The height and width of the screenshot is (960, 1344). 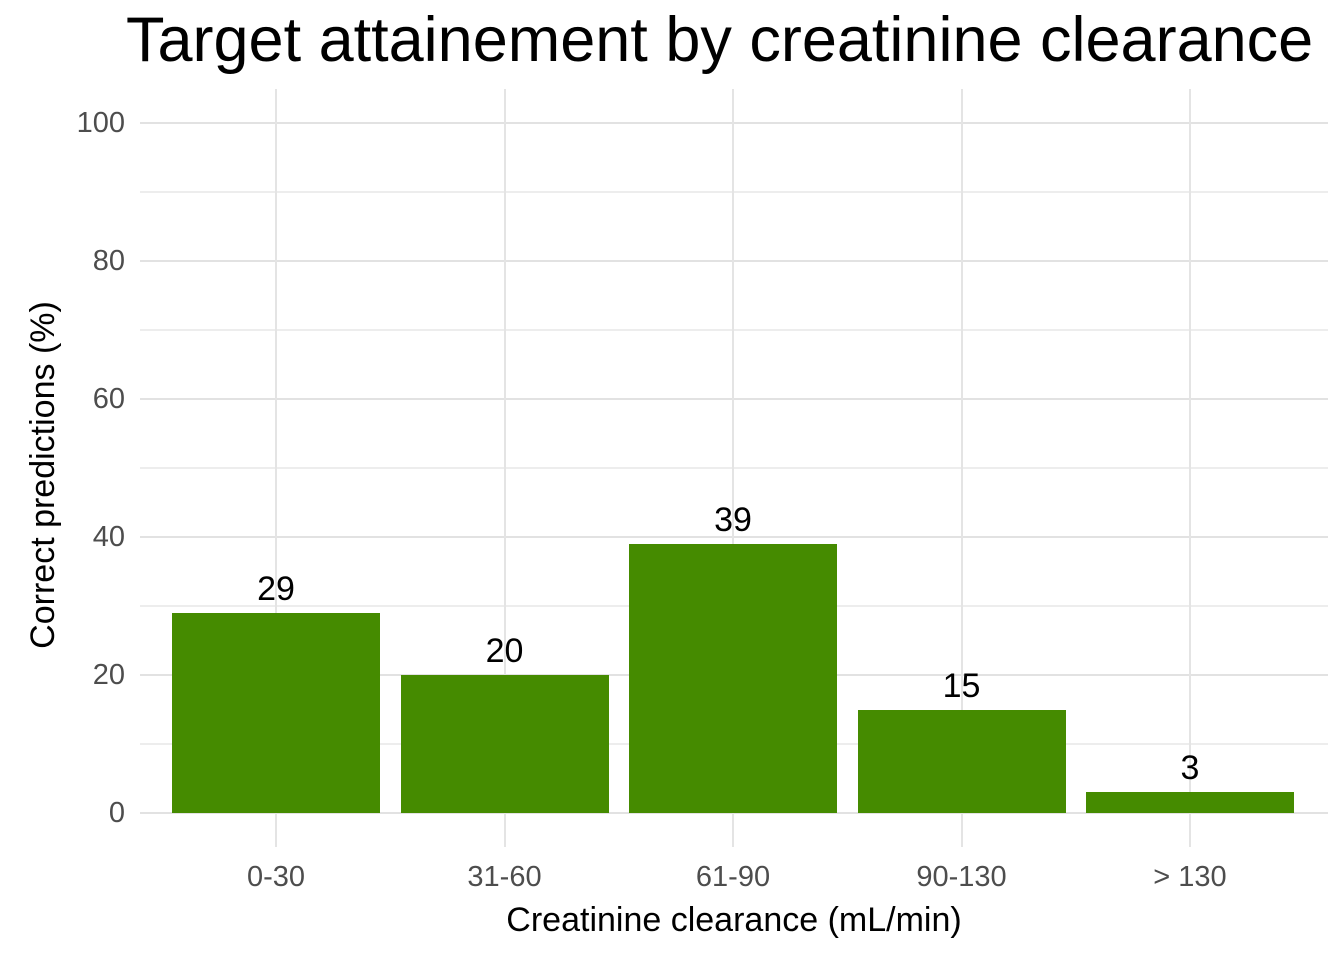 I want to click on y-tick-label: 40, so click(x=108, y=537).